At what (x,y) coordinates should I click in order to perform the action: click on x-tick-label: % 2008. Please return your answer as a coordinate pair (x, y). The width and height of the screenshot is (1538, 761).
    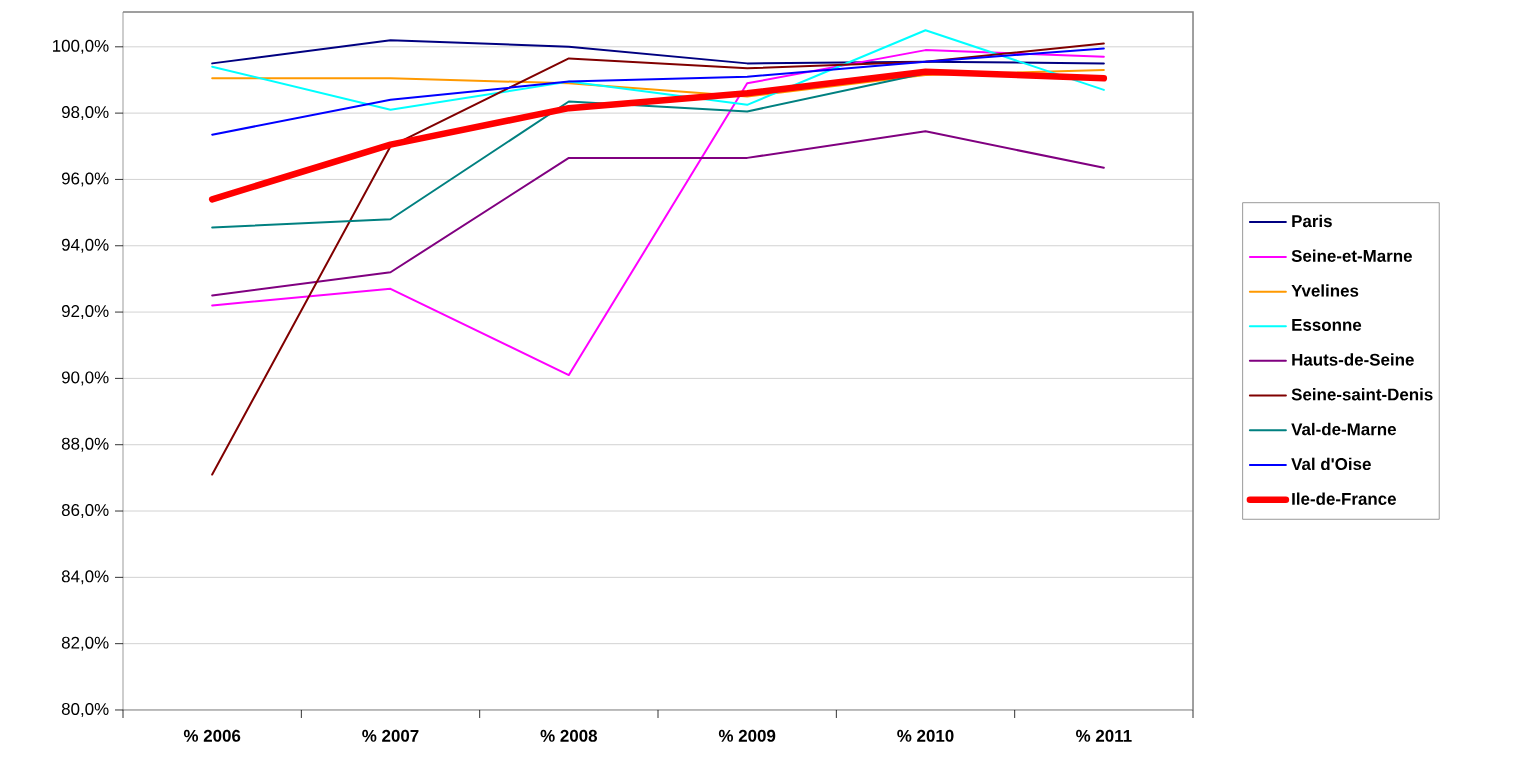
    Looking at the image, I should click on (569, 735).